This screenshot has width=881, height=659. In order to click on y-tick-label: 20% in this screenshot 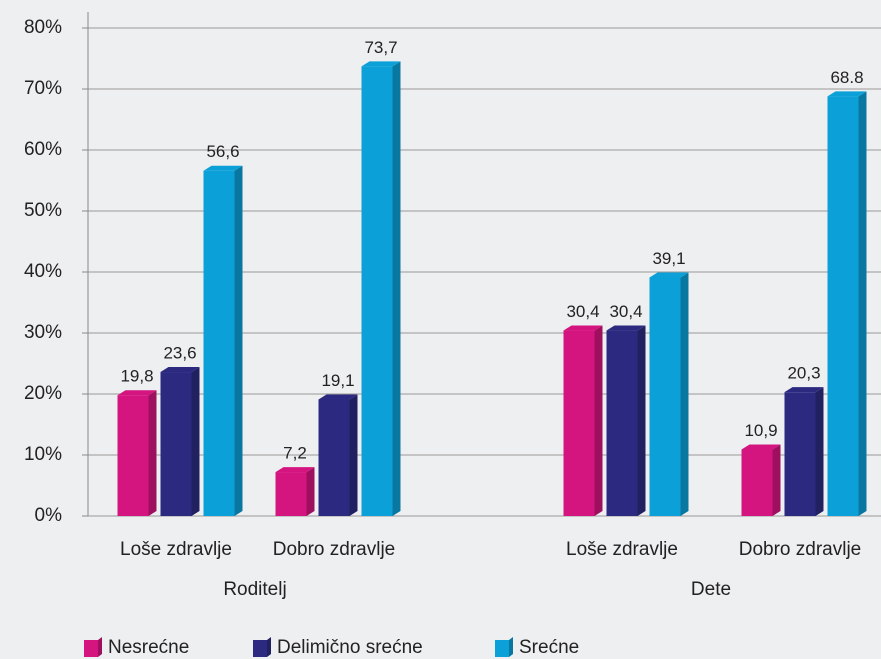, I will do `click(43, 393)`.